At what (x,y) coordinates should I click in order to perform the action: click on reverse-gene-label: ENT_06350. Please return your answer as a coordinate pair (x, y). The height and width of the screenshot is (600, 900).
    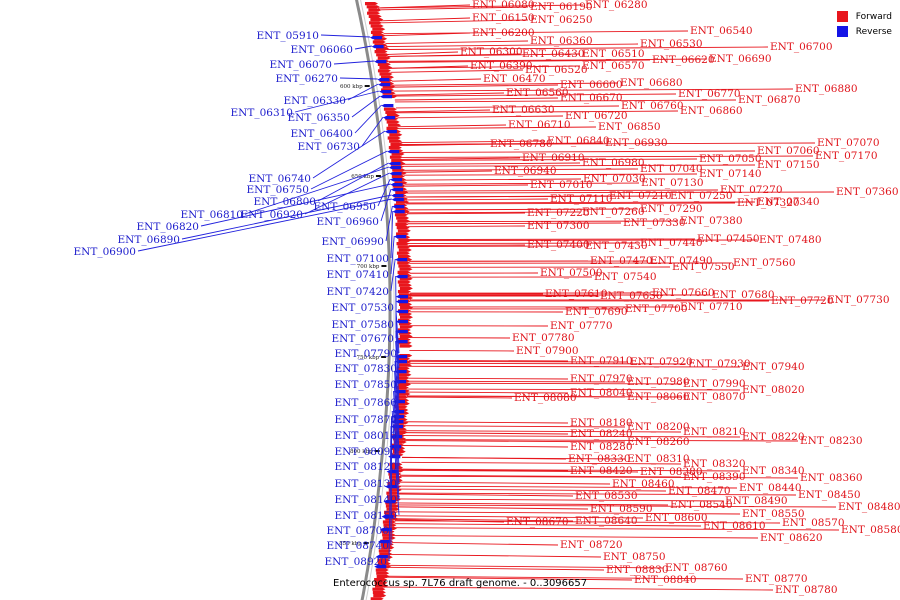
    Looking at the image, I should click on (318, 118).